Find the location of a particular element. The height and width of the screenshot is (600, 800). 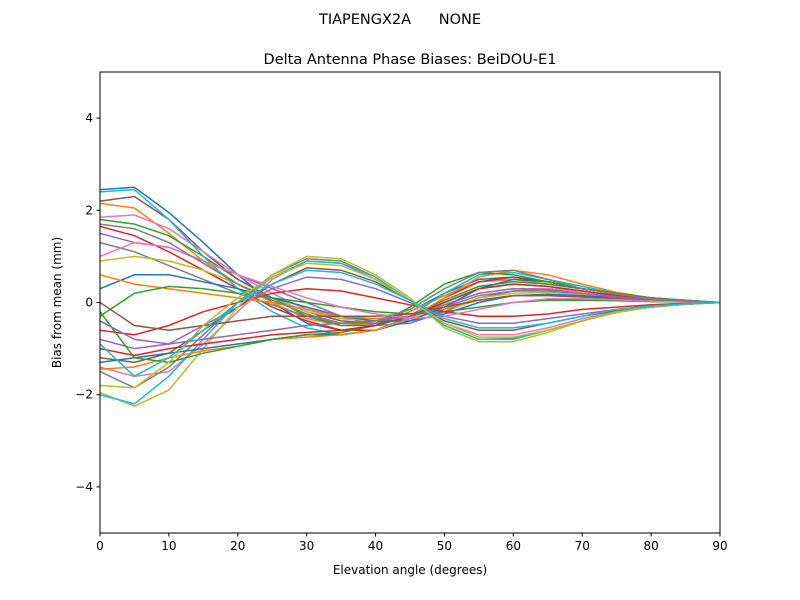

x-tick-label: 30 is located at coordinates (306, 546).